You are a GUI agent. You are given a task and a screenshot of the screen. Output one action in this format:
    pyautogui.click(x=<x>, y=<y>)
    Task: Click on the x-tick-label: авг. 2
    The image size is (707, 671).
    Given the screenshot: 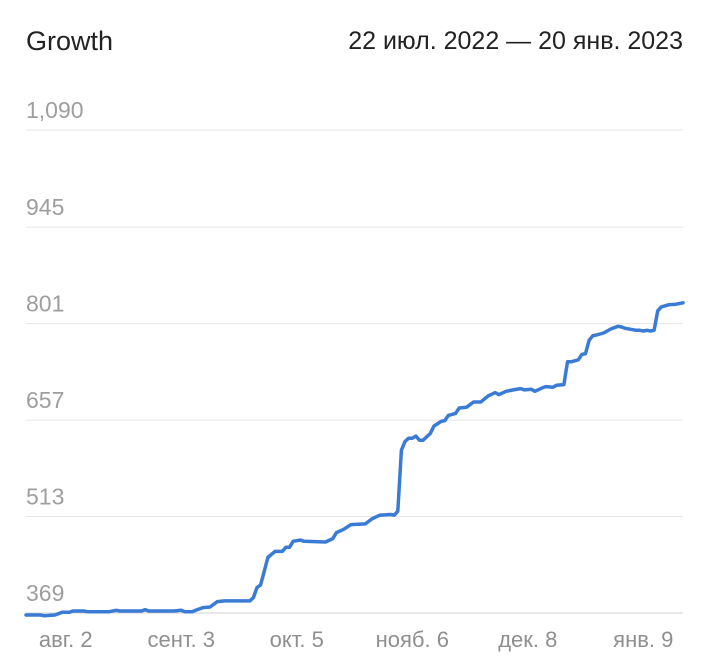 What is the action you would take?
    pyautogui.click(x=66, y=639)
    